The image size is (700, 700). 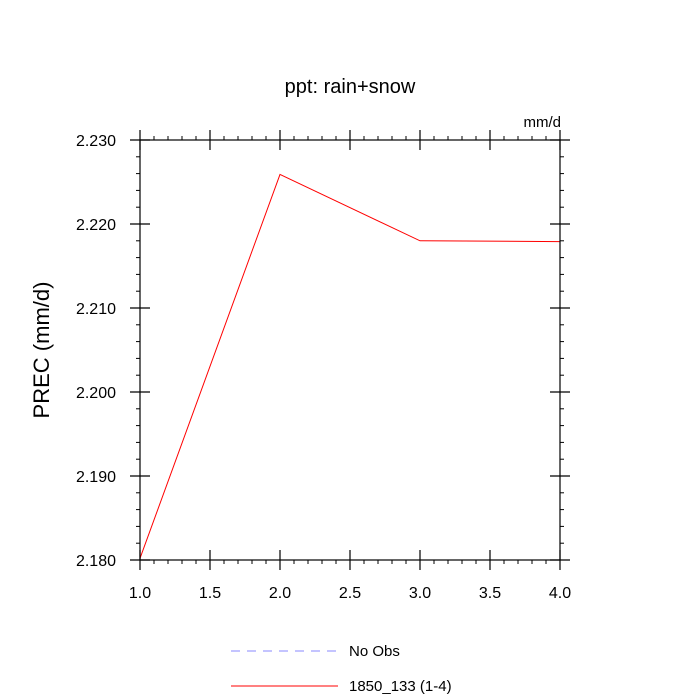 What do you see at coordinates (96, 141) in the screenshot?
I see `y-tick-label: 2.230` at bounding box center [96, 141].